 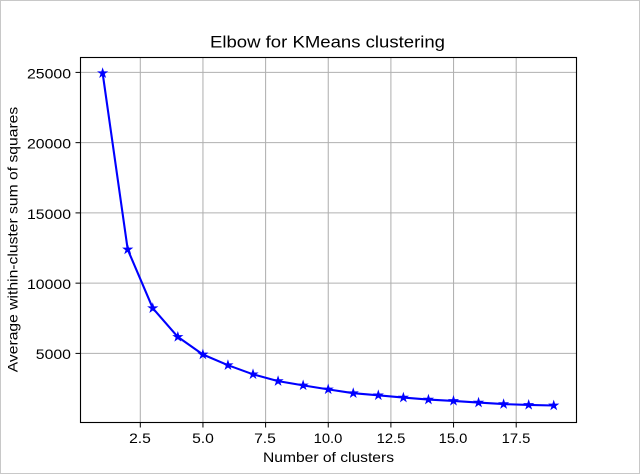 I want to click on svg-text: 5.0, so click(x=203, y=438).